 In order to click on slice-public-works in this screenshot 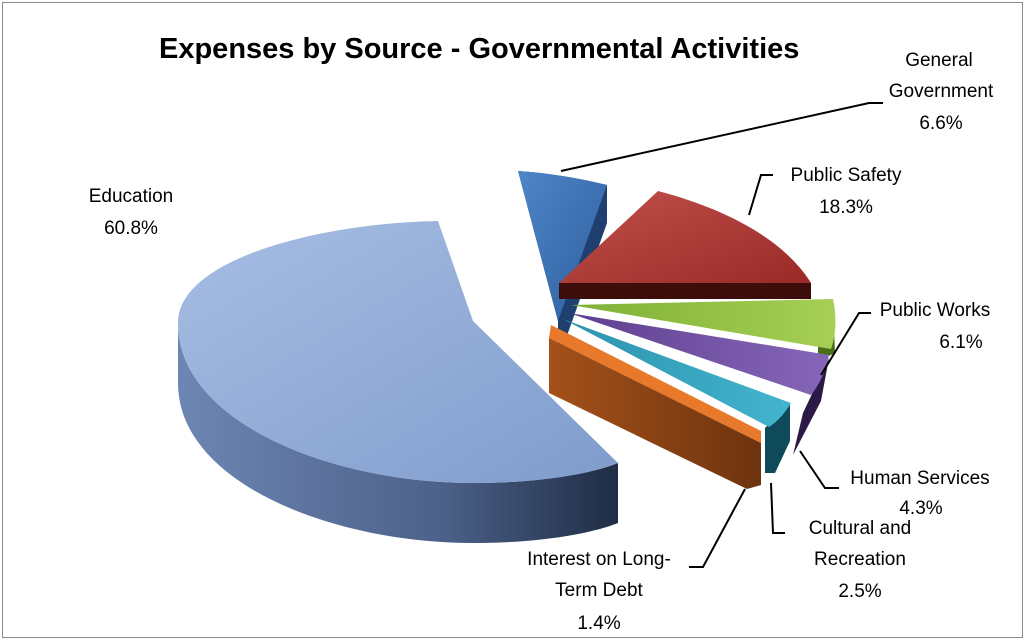, I will do `click(703, 330)`.